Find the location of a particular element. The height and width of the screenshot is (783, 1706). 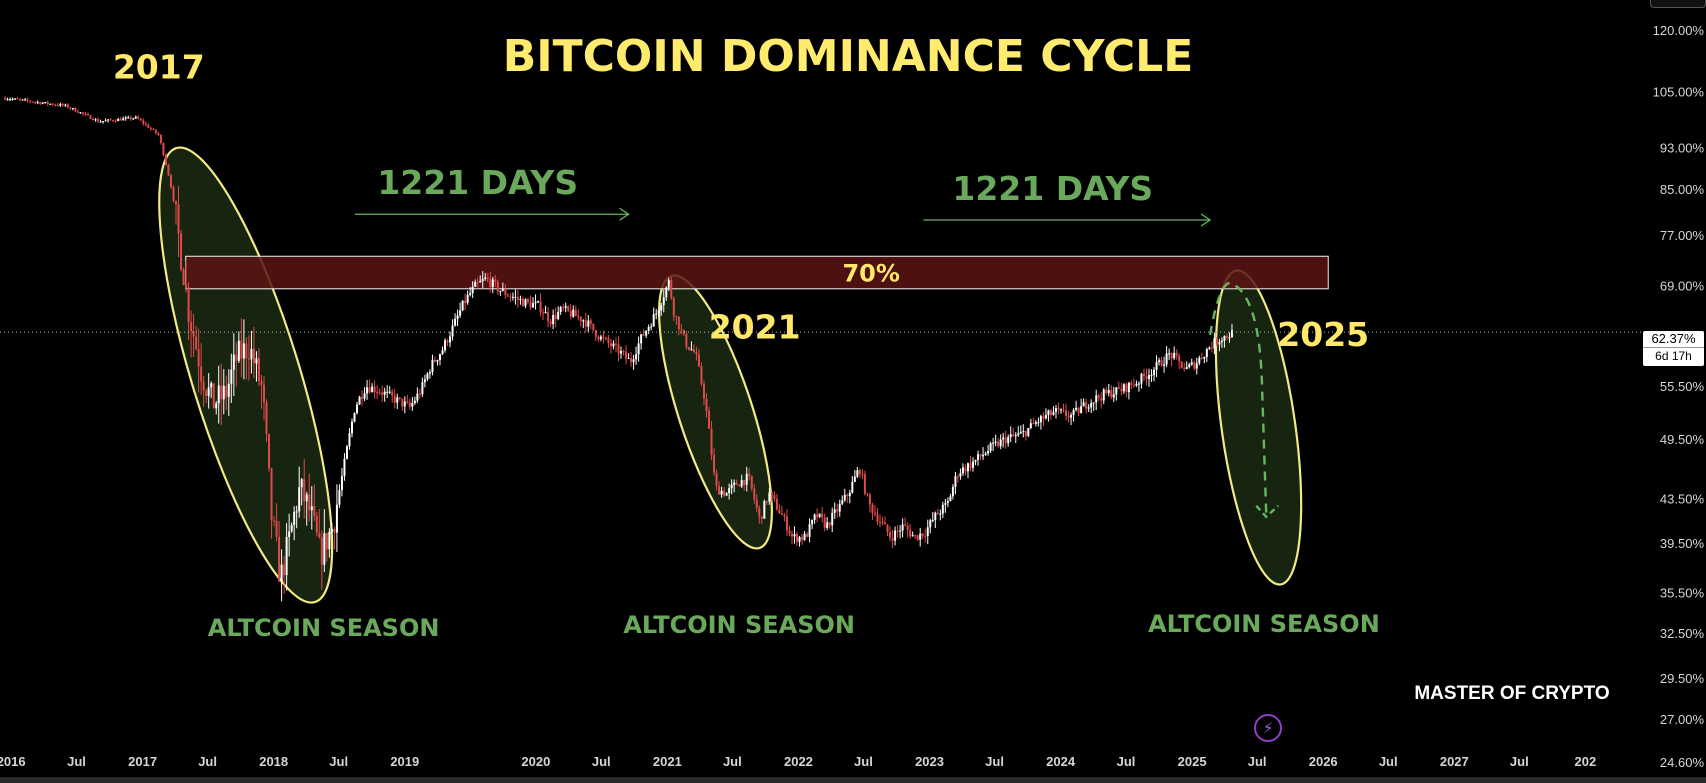

x-tick-label: 2027 is located at coordinates (1454, 761).